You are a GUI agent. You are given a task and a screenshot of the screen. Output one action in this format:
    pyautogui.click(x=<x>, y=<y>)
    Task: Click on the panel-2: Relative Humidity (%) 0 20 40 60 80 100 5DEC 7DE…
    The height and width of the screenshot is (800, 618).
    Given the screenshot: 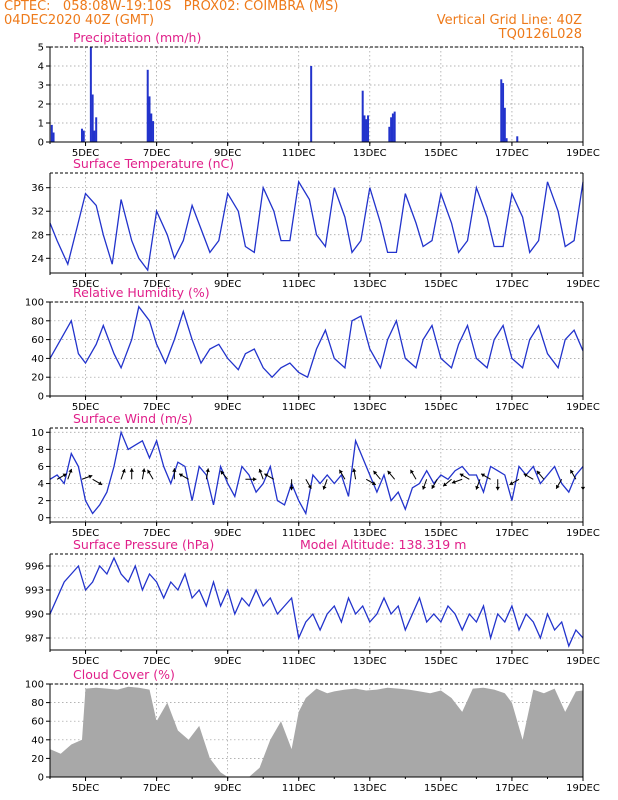 What is the action you would take?
    pyautogui.click(x=312, y=349)
    